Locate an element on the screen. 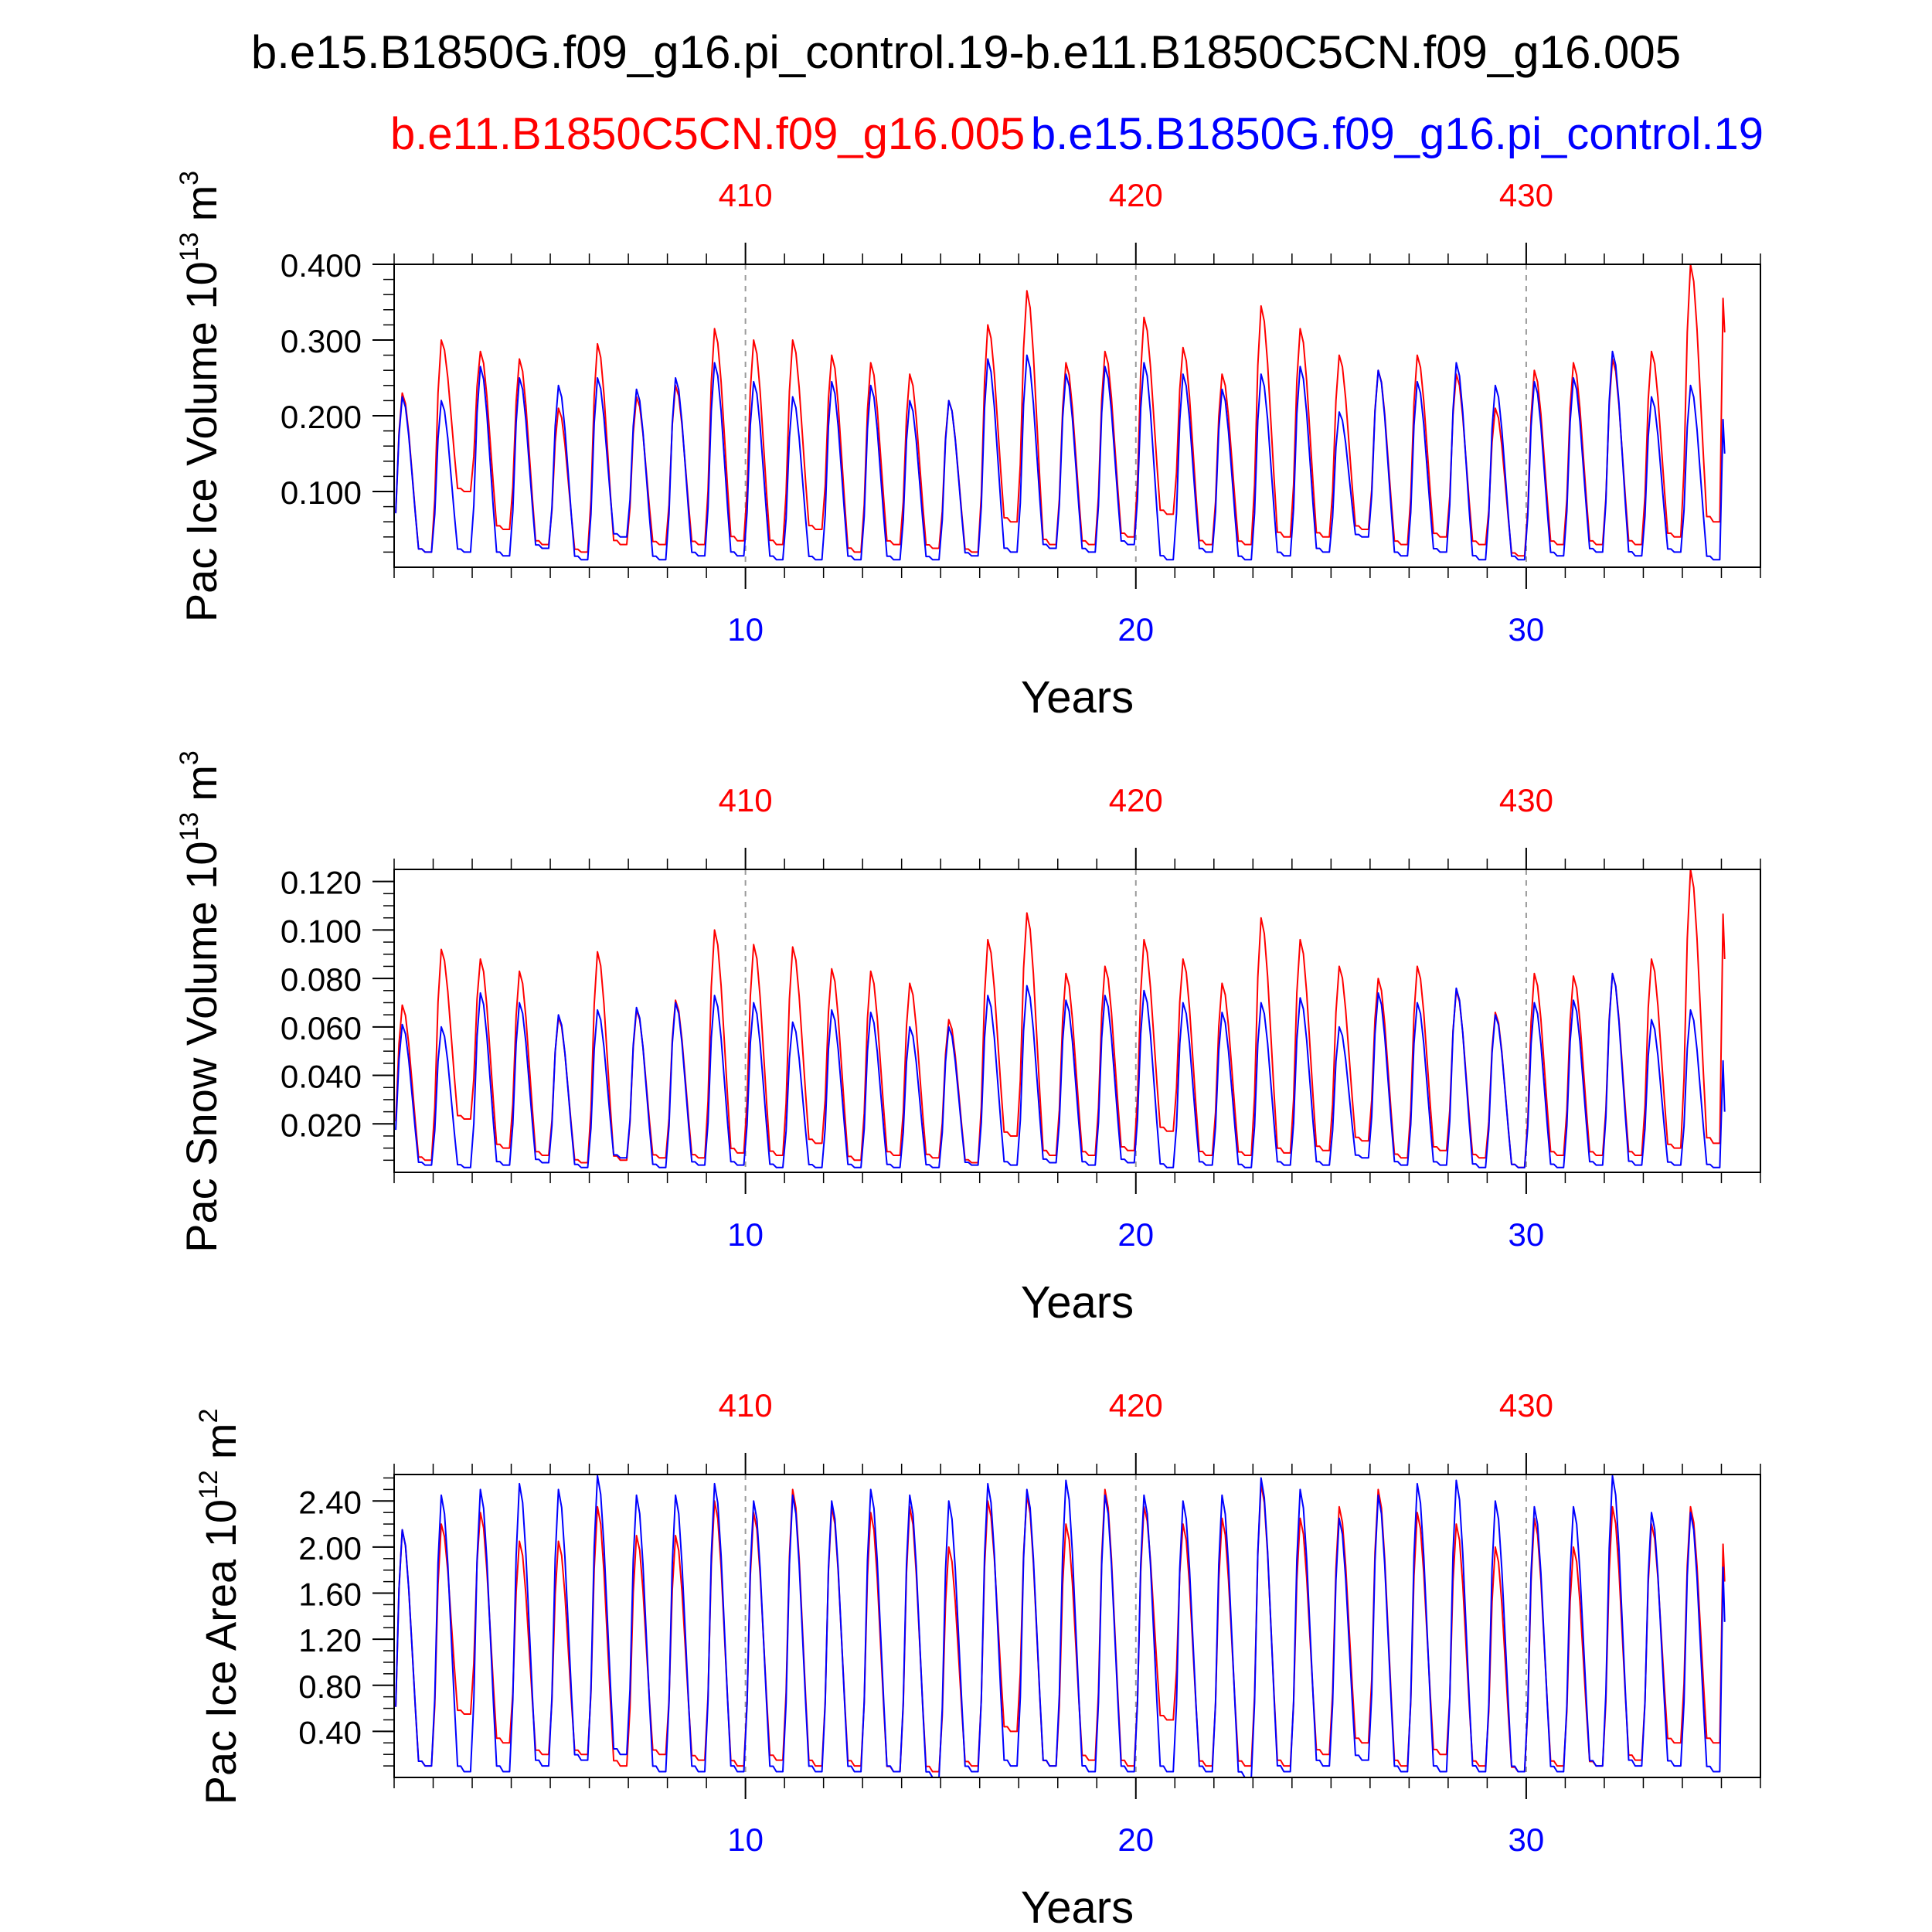 Image resolution: width=1932 pixels, height=1932 pixels. y-axis-title: Pac Ice Volume 1013 m3 is located at coordinates (200, 396).